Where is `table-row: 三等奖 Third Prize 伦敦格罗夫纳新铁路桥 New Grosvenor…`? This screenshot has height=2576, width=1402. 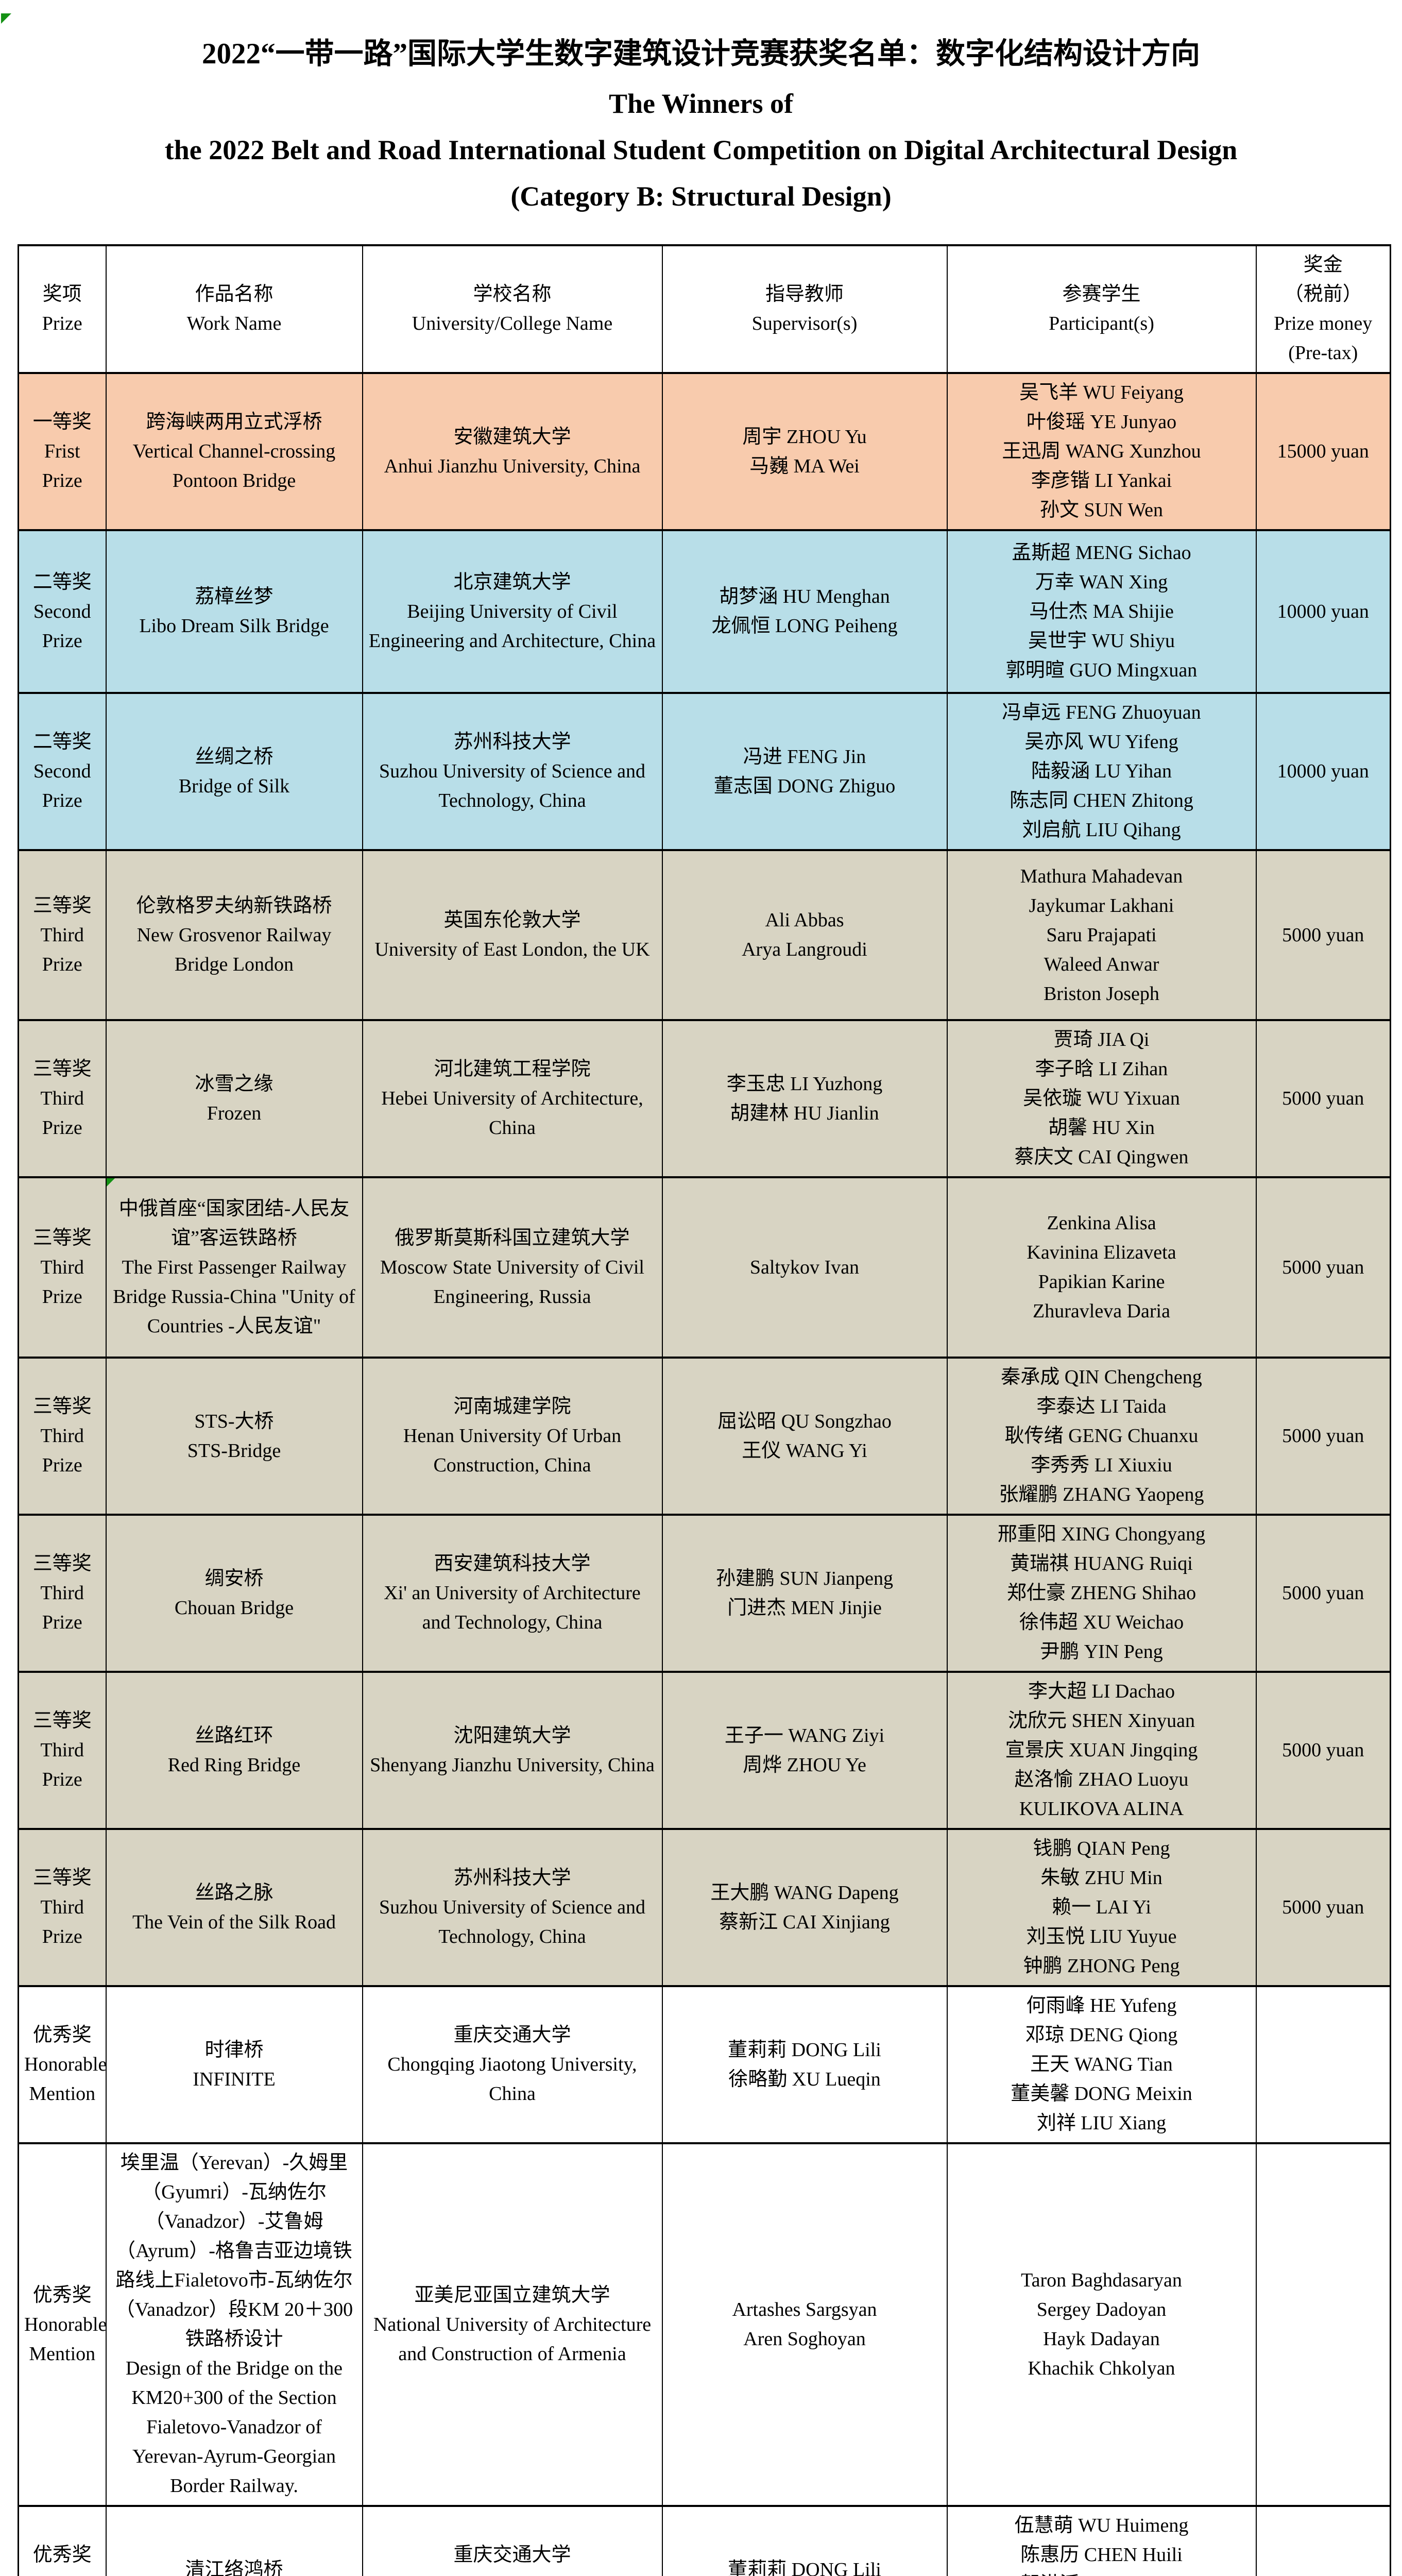 table-row: 三等奖 Third Prize 伦敦格罗夫纳新铁路桥 New Grosvenor… is located at coordinates (704, 935).